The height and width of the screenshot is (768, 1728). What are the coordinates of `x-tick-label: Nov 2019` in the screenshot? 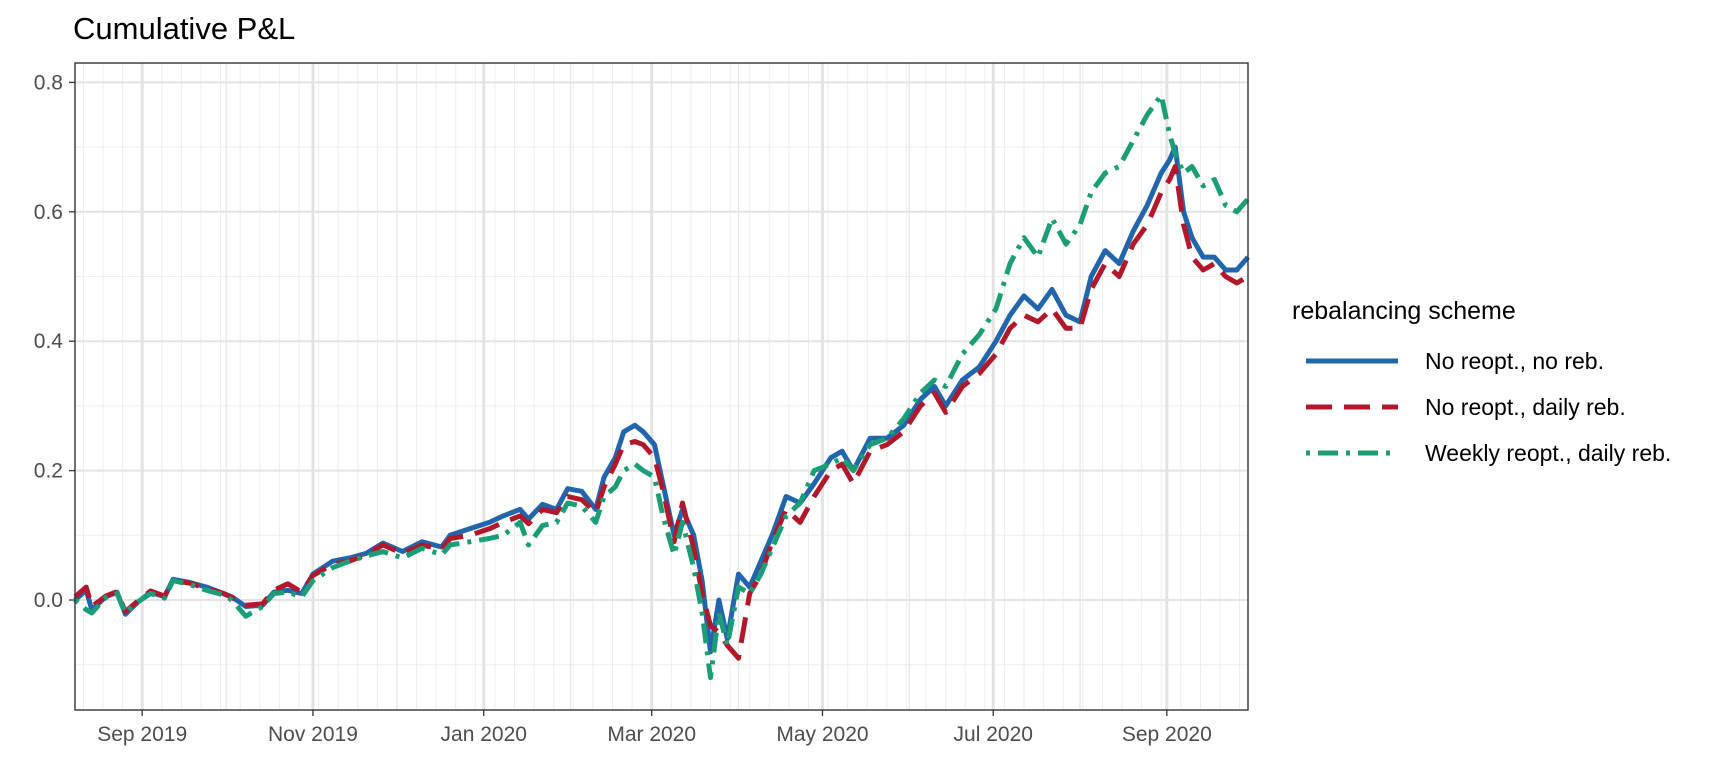 It's located at (313, 734).